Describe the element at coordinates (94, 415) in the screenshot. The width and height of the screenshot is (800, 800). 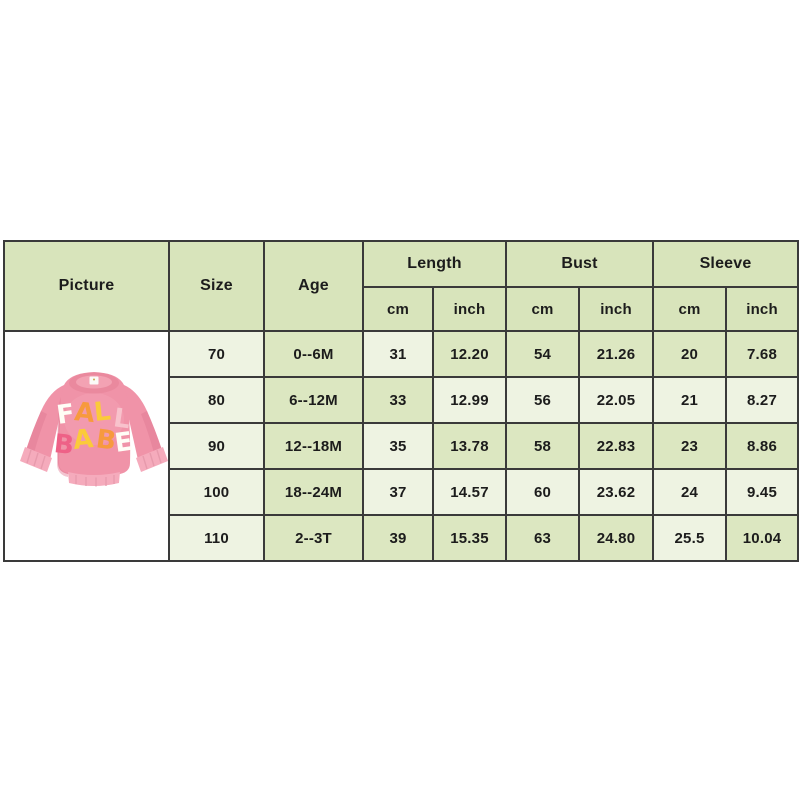
I see `slogan-line1: FALL` at that location.